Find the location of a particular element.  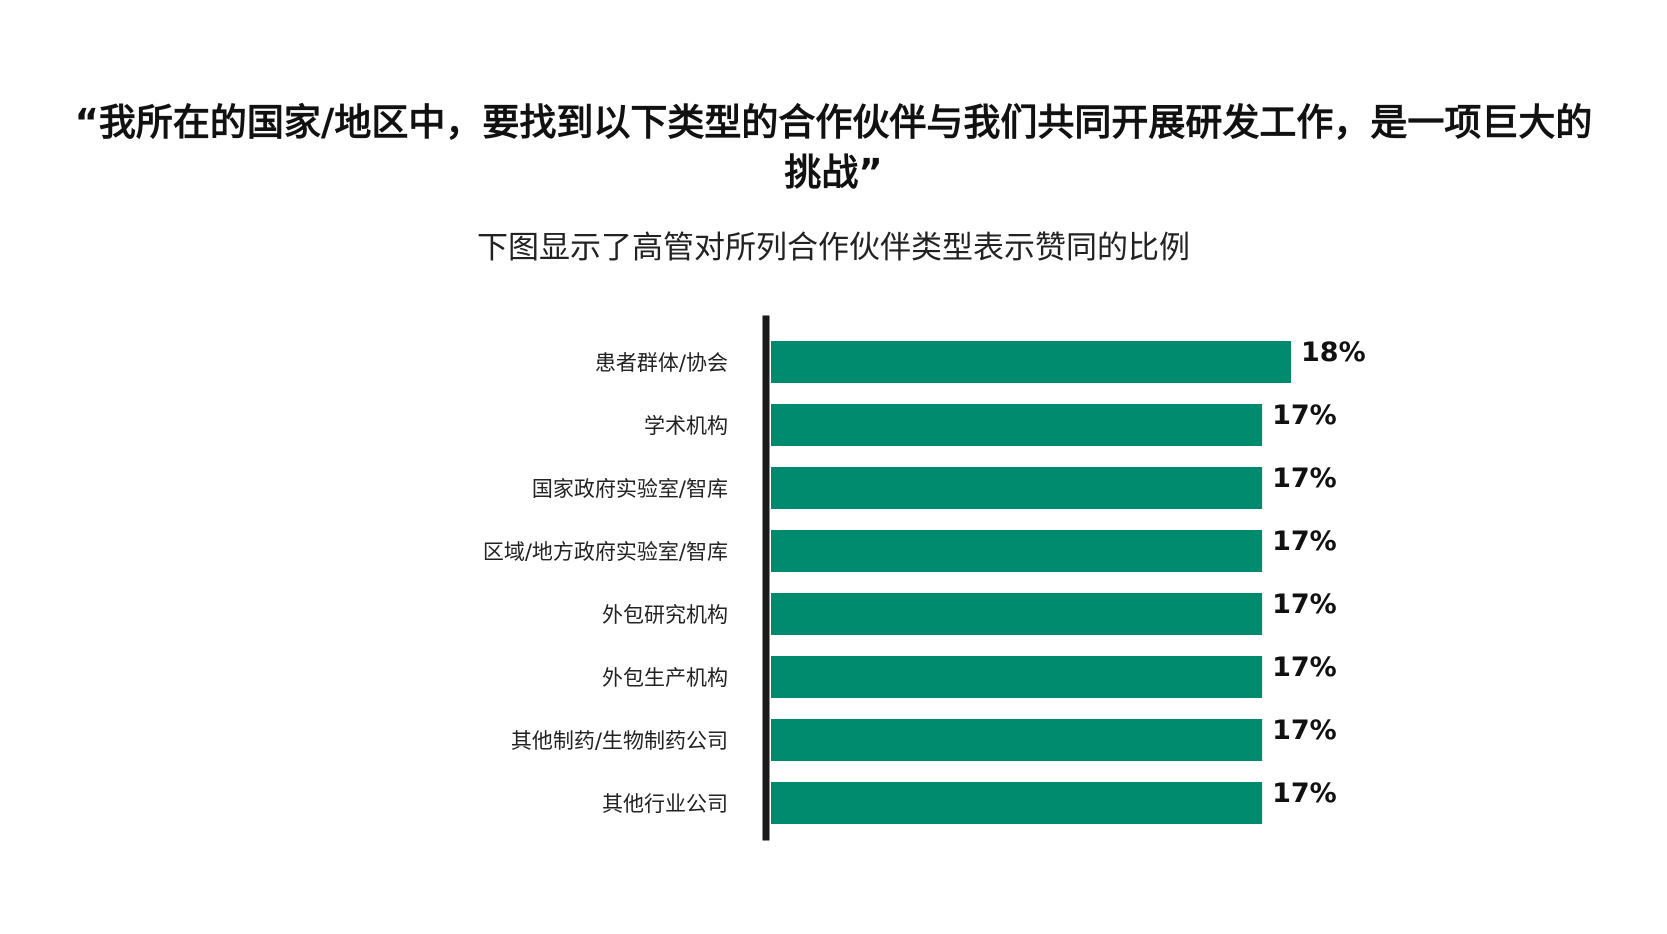

value-label: 18% is located at coordinates (1333, 352).